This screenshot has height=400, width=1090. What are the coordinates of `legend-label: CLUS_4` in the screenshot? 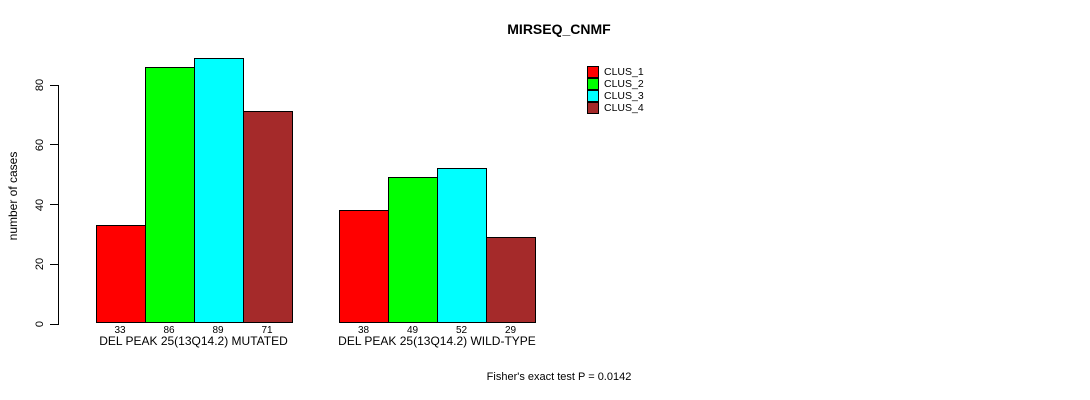 It's located at (624, 108).